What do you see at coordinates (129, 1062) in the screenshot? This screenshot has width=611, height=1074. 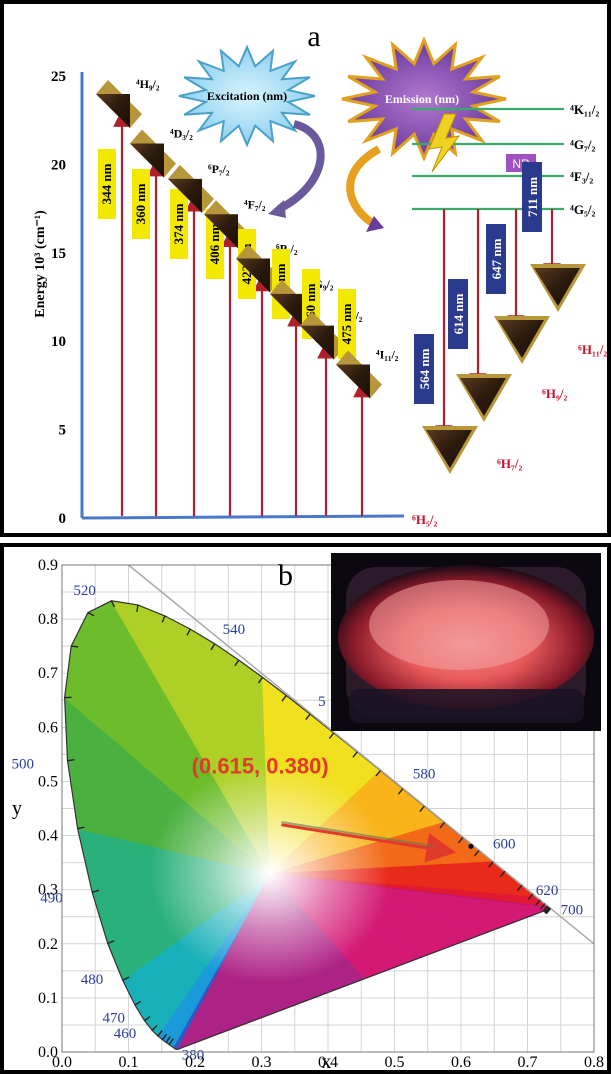 I see `x-tick-label: 0.1` at bounding box center [129, 1062].